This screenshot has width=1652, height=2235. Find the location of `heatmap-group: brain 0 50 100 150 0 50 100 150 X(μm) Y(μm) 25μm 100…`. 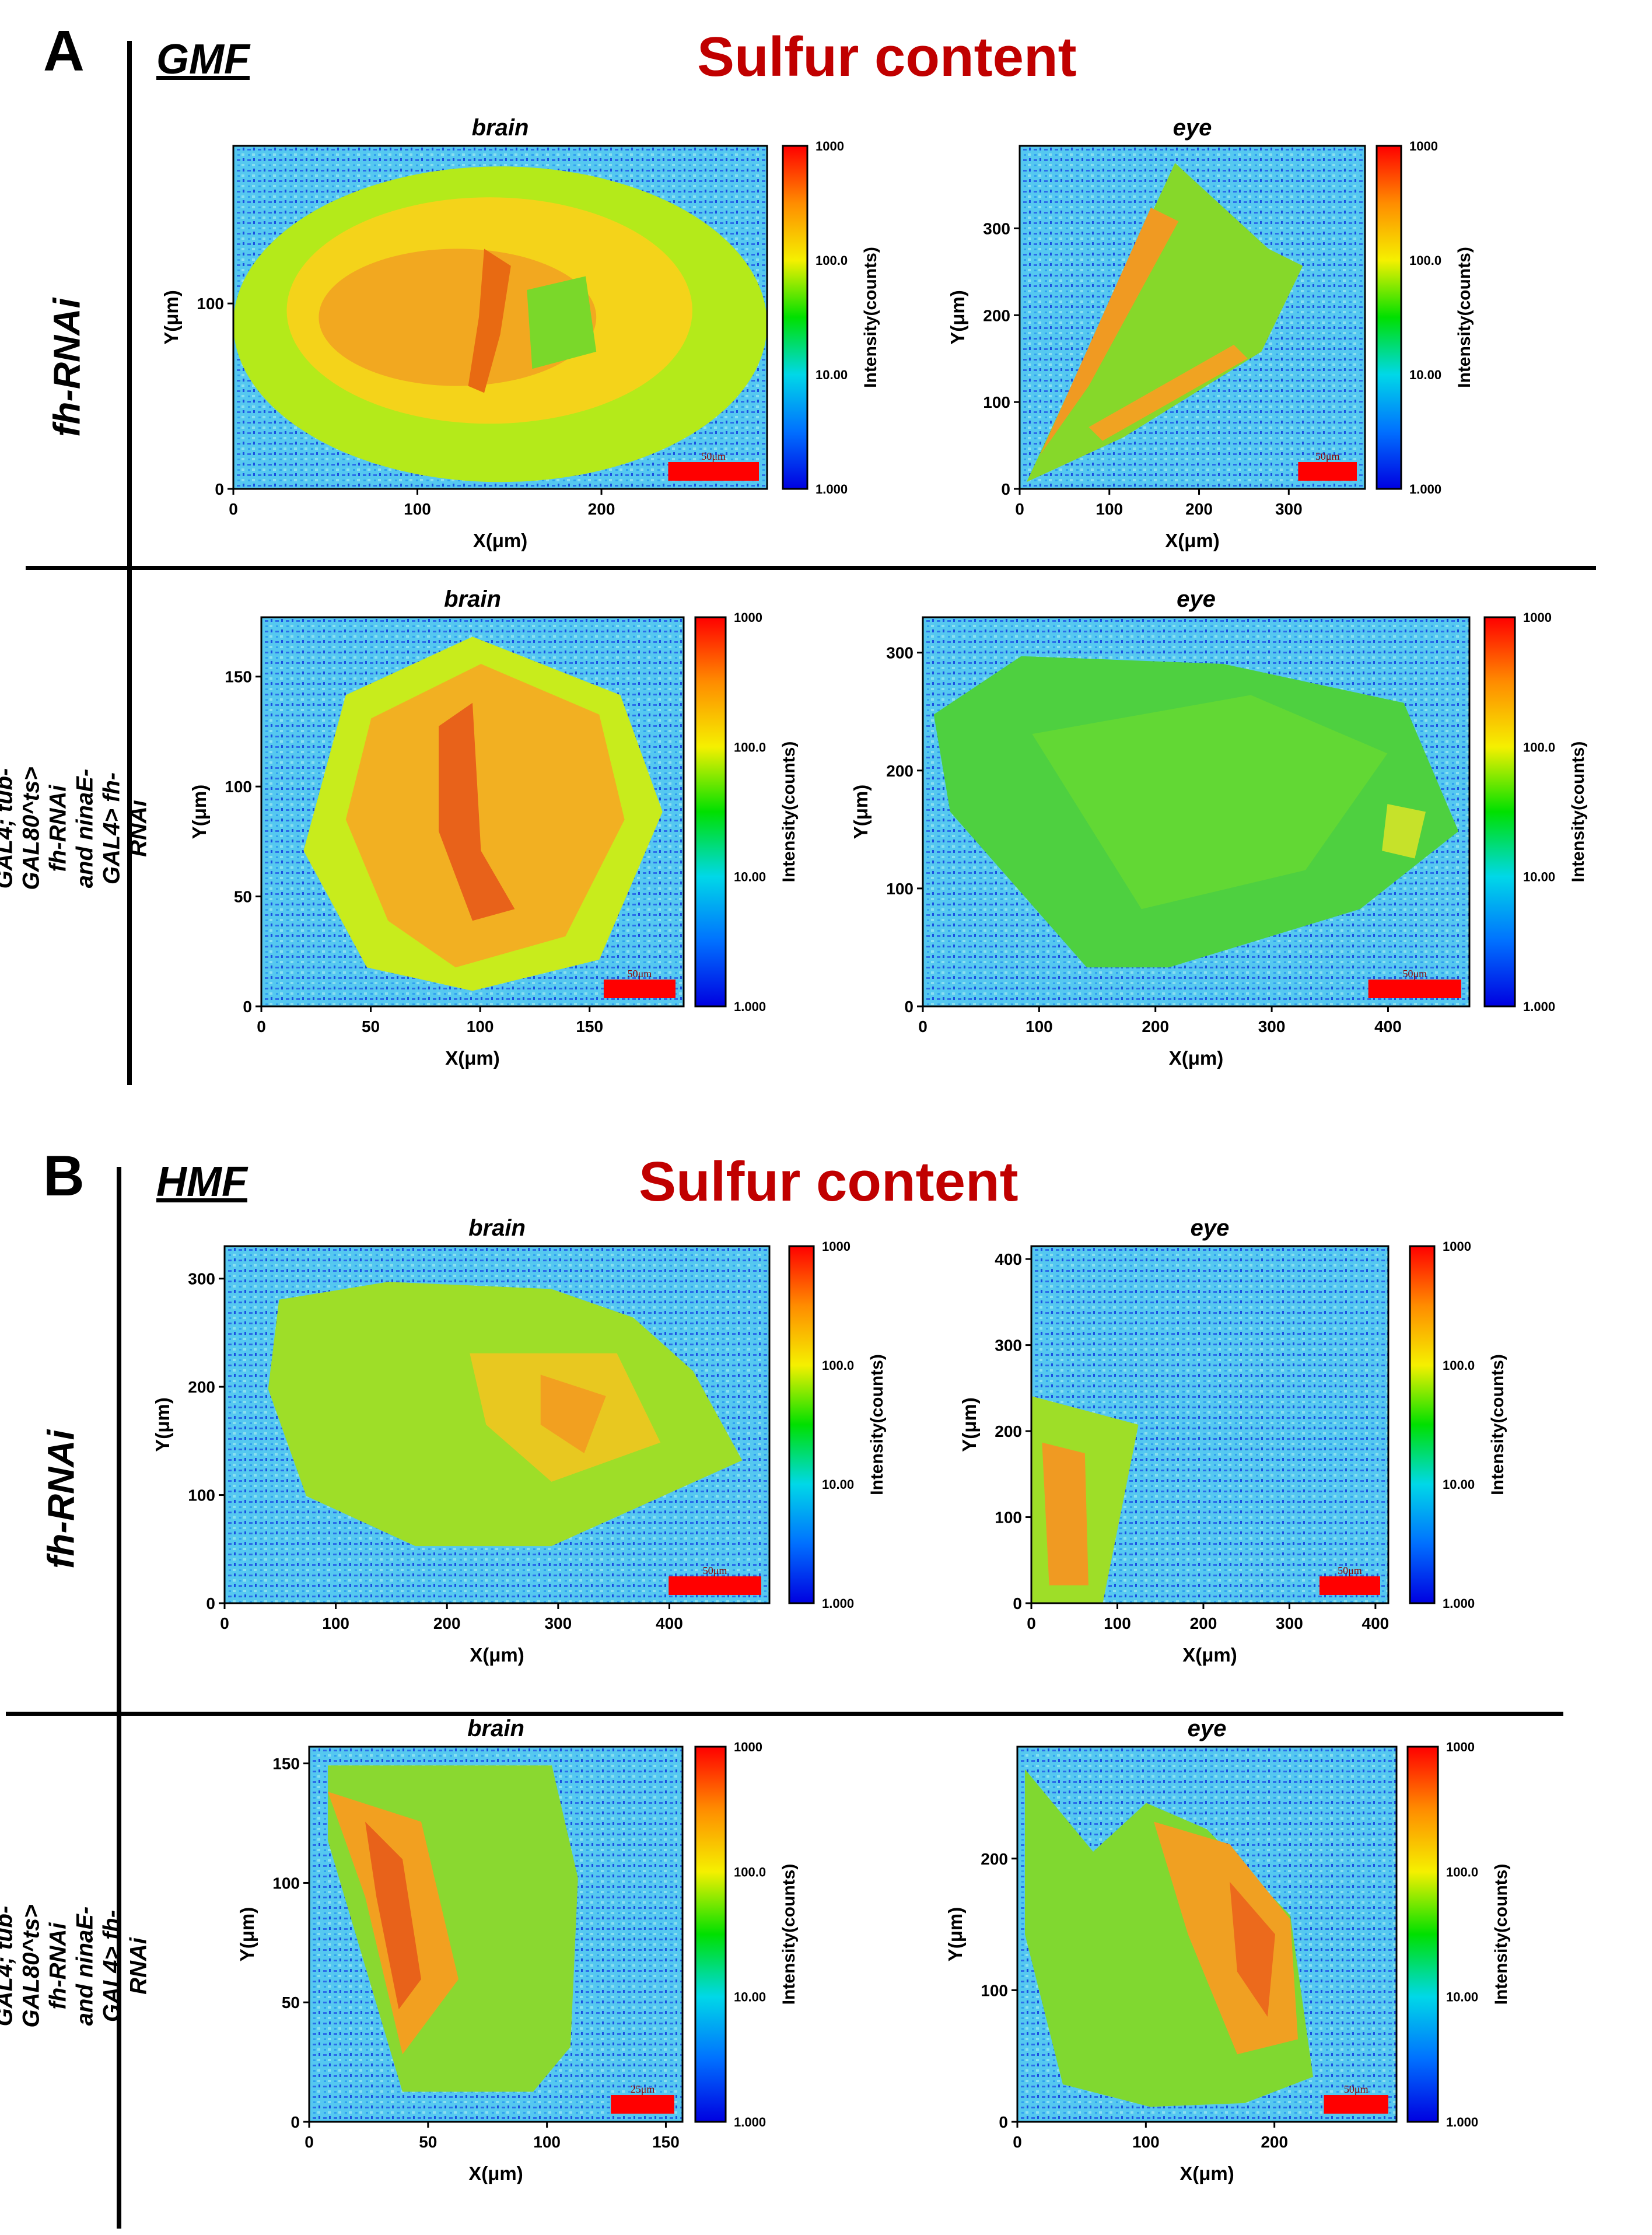

heatmap-group: brain 0 50 100 150 0 50 100 150 X(μm) Y(μm) 25μm 100… is located at coordinates (517, 1950).